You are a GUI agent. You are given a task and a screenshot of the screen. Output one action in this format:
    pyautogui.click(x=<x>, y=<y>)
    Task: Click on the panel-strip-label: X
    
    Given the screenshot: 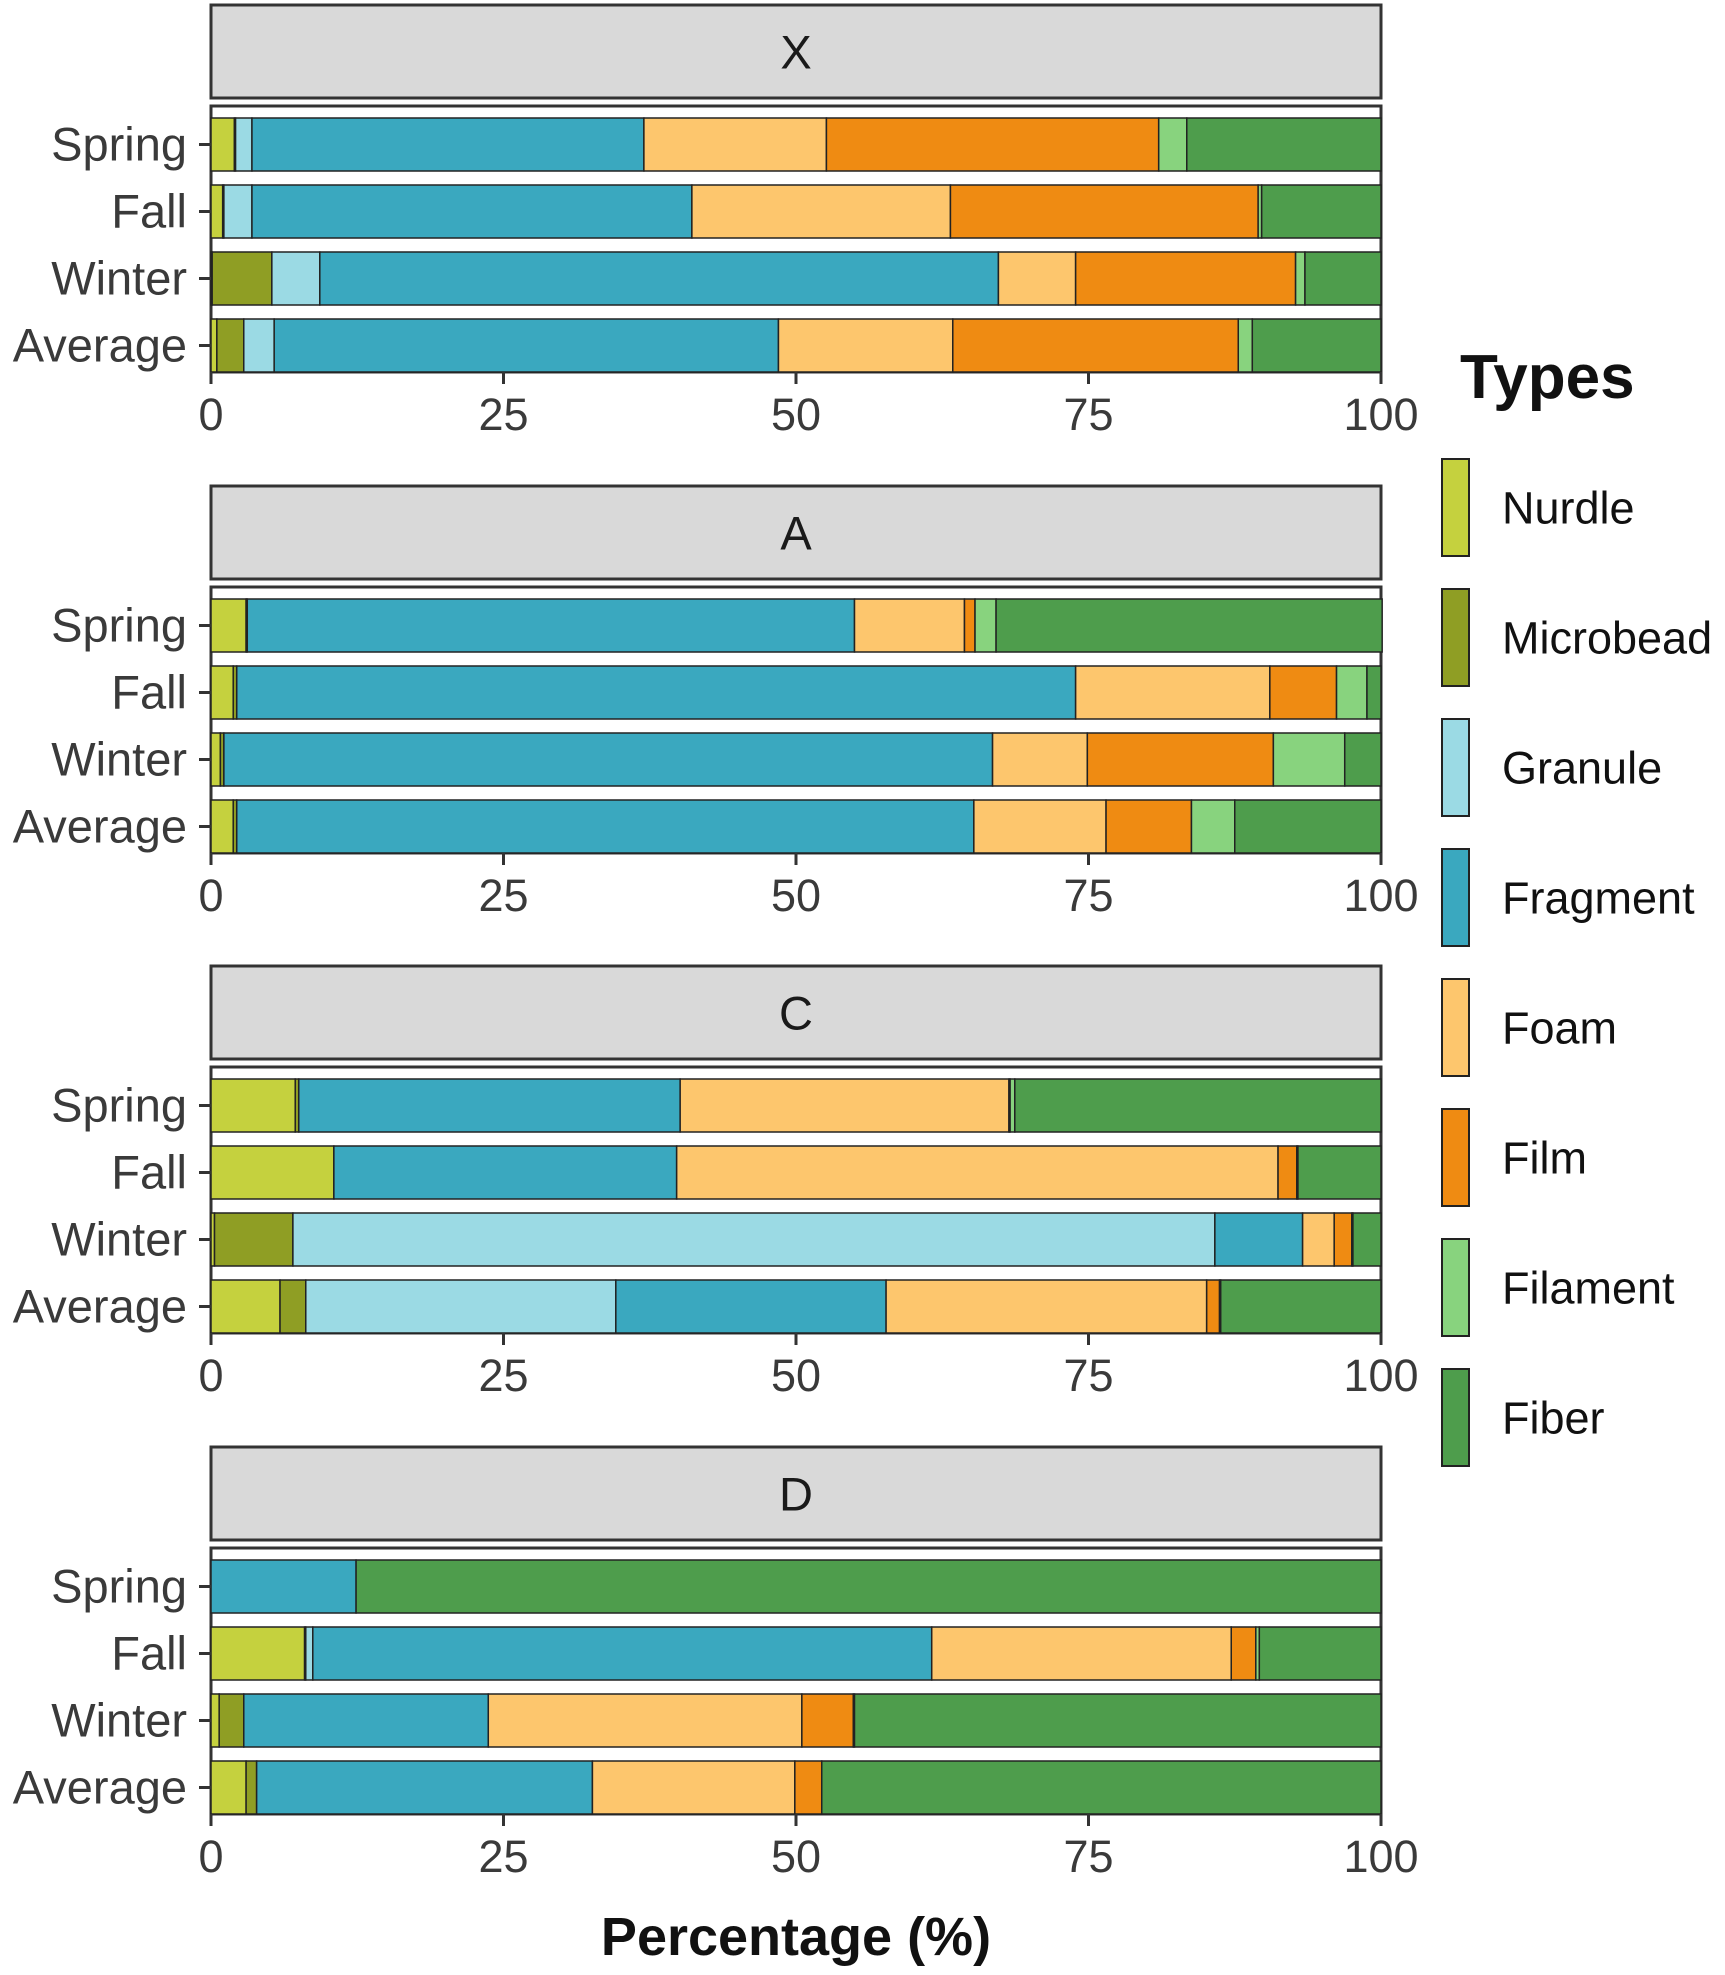 What is the action you would take?
    pyautogui.click(x=795, y=52)
    